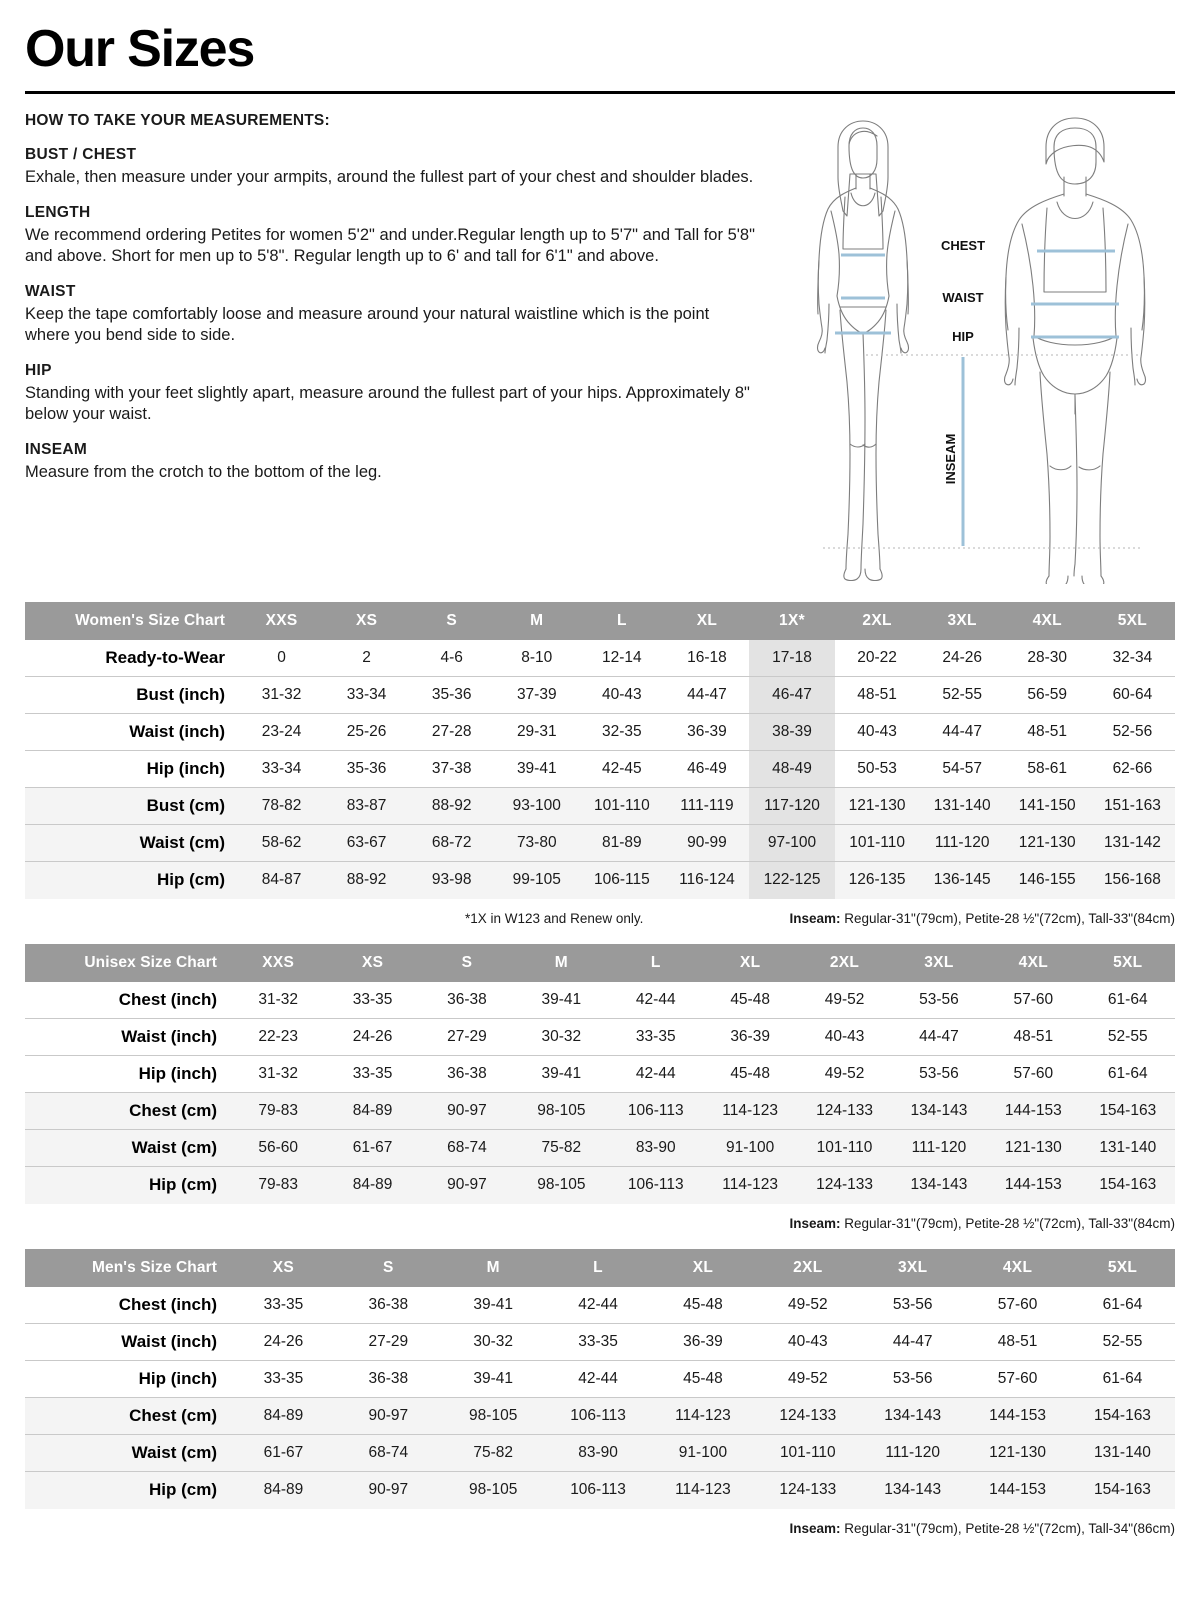 Image resolution: width=1200 pixels, height=1600 pixels. Describe the element at coordinates (278, 1074) in the screenshot. I see `cell: 31-32` at that location.